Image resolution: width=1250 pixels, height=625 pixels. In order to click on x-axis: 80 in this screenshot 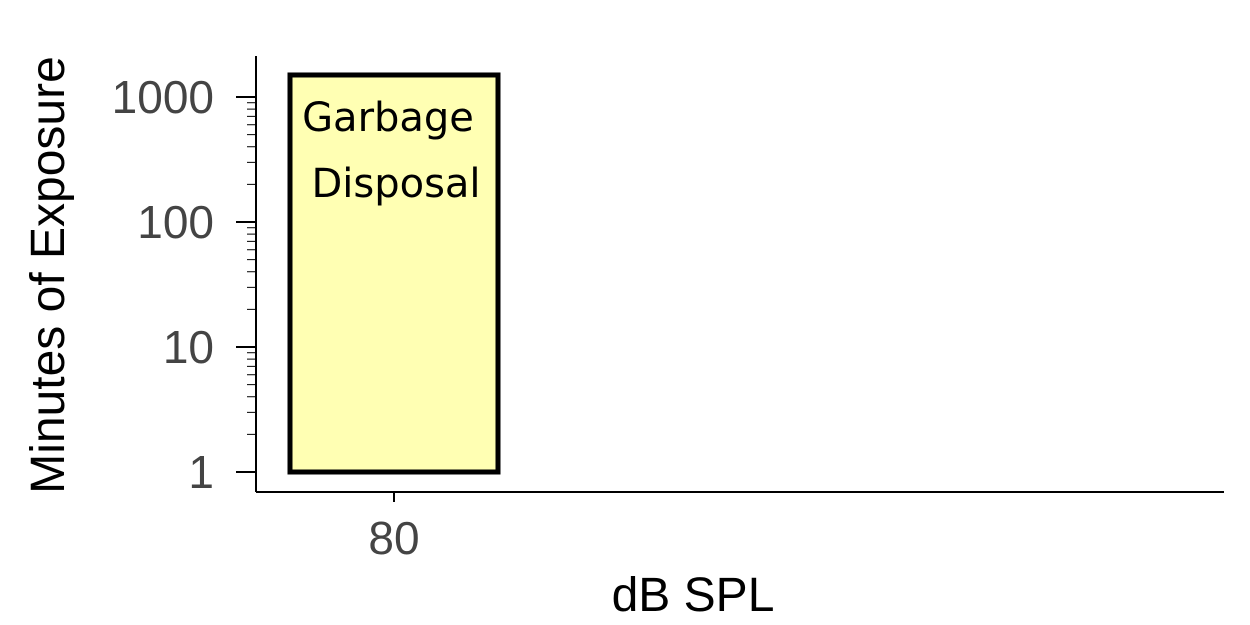, I will do `click(740, 527)`.